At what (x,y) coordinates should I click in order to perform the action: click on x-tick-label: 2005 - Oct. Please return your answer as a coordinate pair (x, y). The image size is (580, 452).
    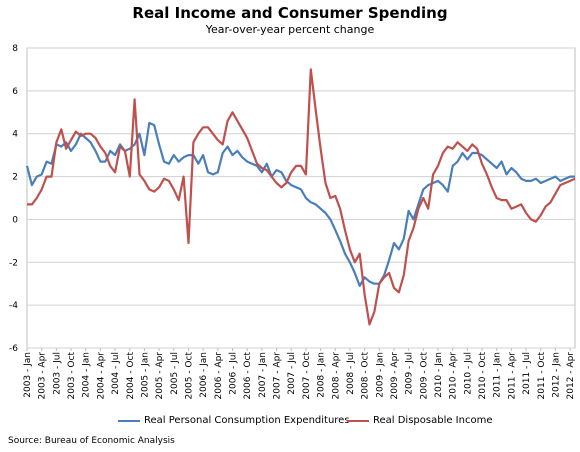
    Looking at the image, I should click on (189, 376).